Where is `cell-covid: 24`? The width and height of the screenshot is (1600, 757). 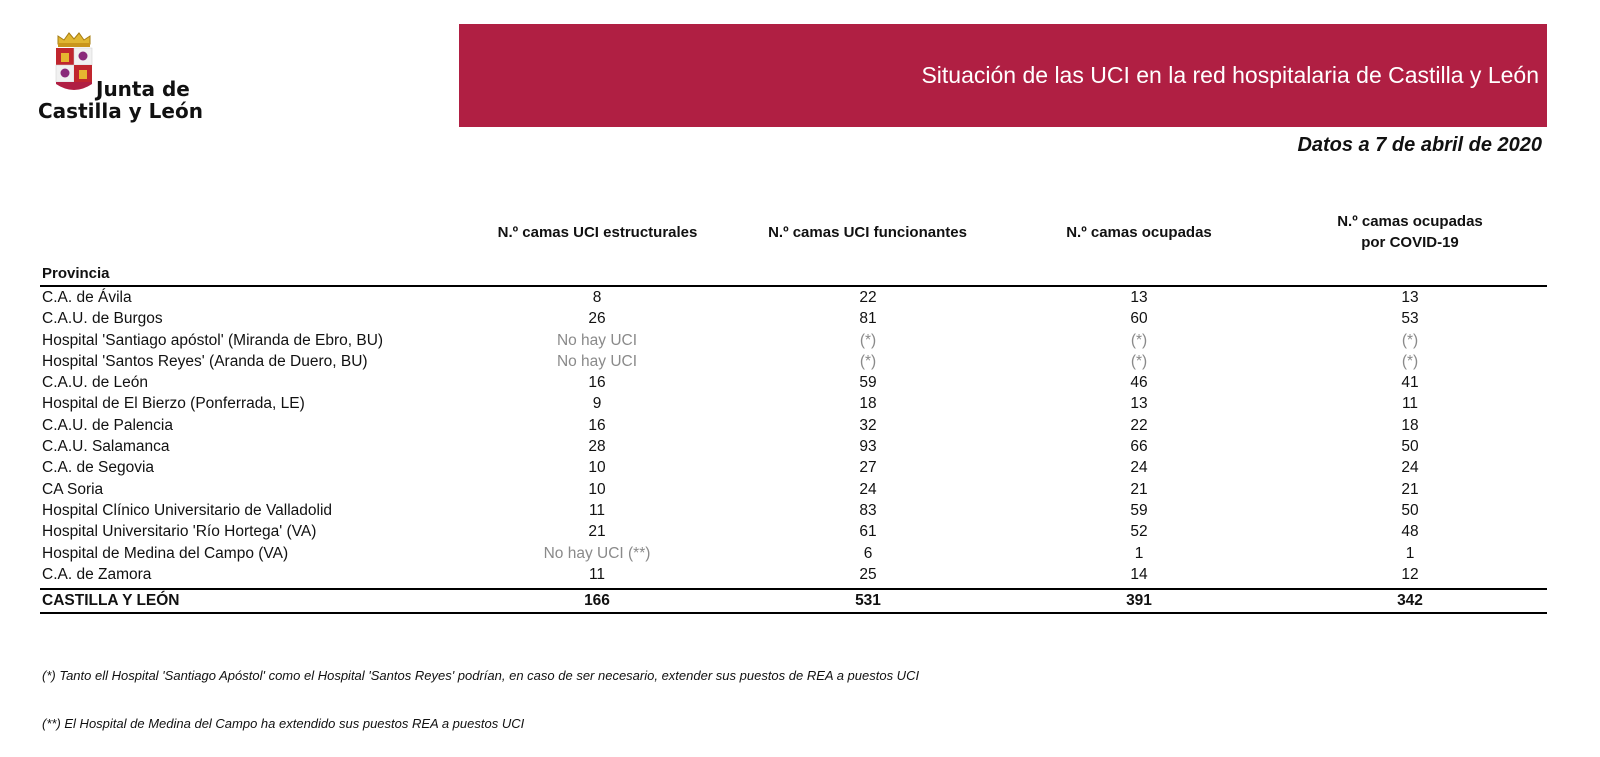 cell-covid: 24 is located at coordinates (1410, 468).